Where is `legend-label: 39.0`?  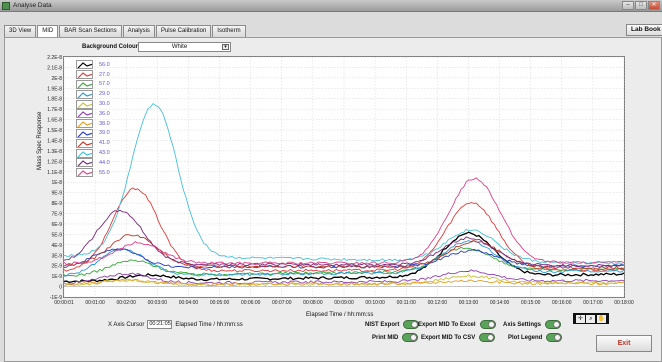
legend-label: 39.0 is located at coordinates (104, 133).